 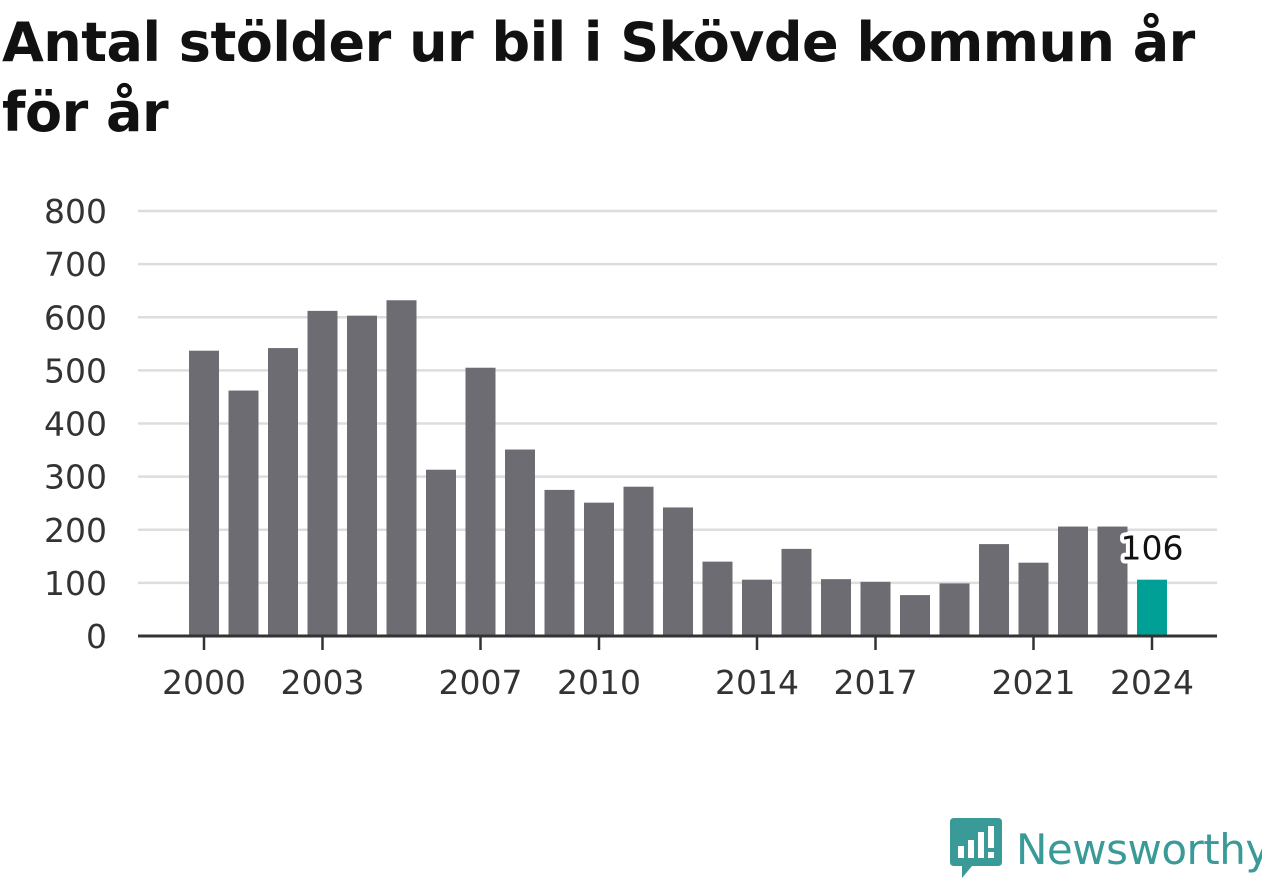 What do you see at coordinates (75, 317) in the screenshot?
I see `y-tick-label: 600` at bounding box center [75, 317].